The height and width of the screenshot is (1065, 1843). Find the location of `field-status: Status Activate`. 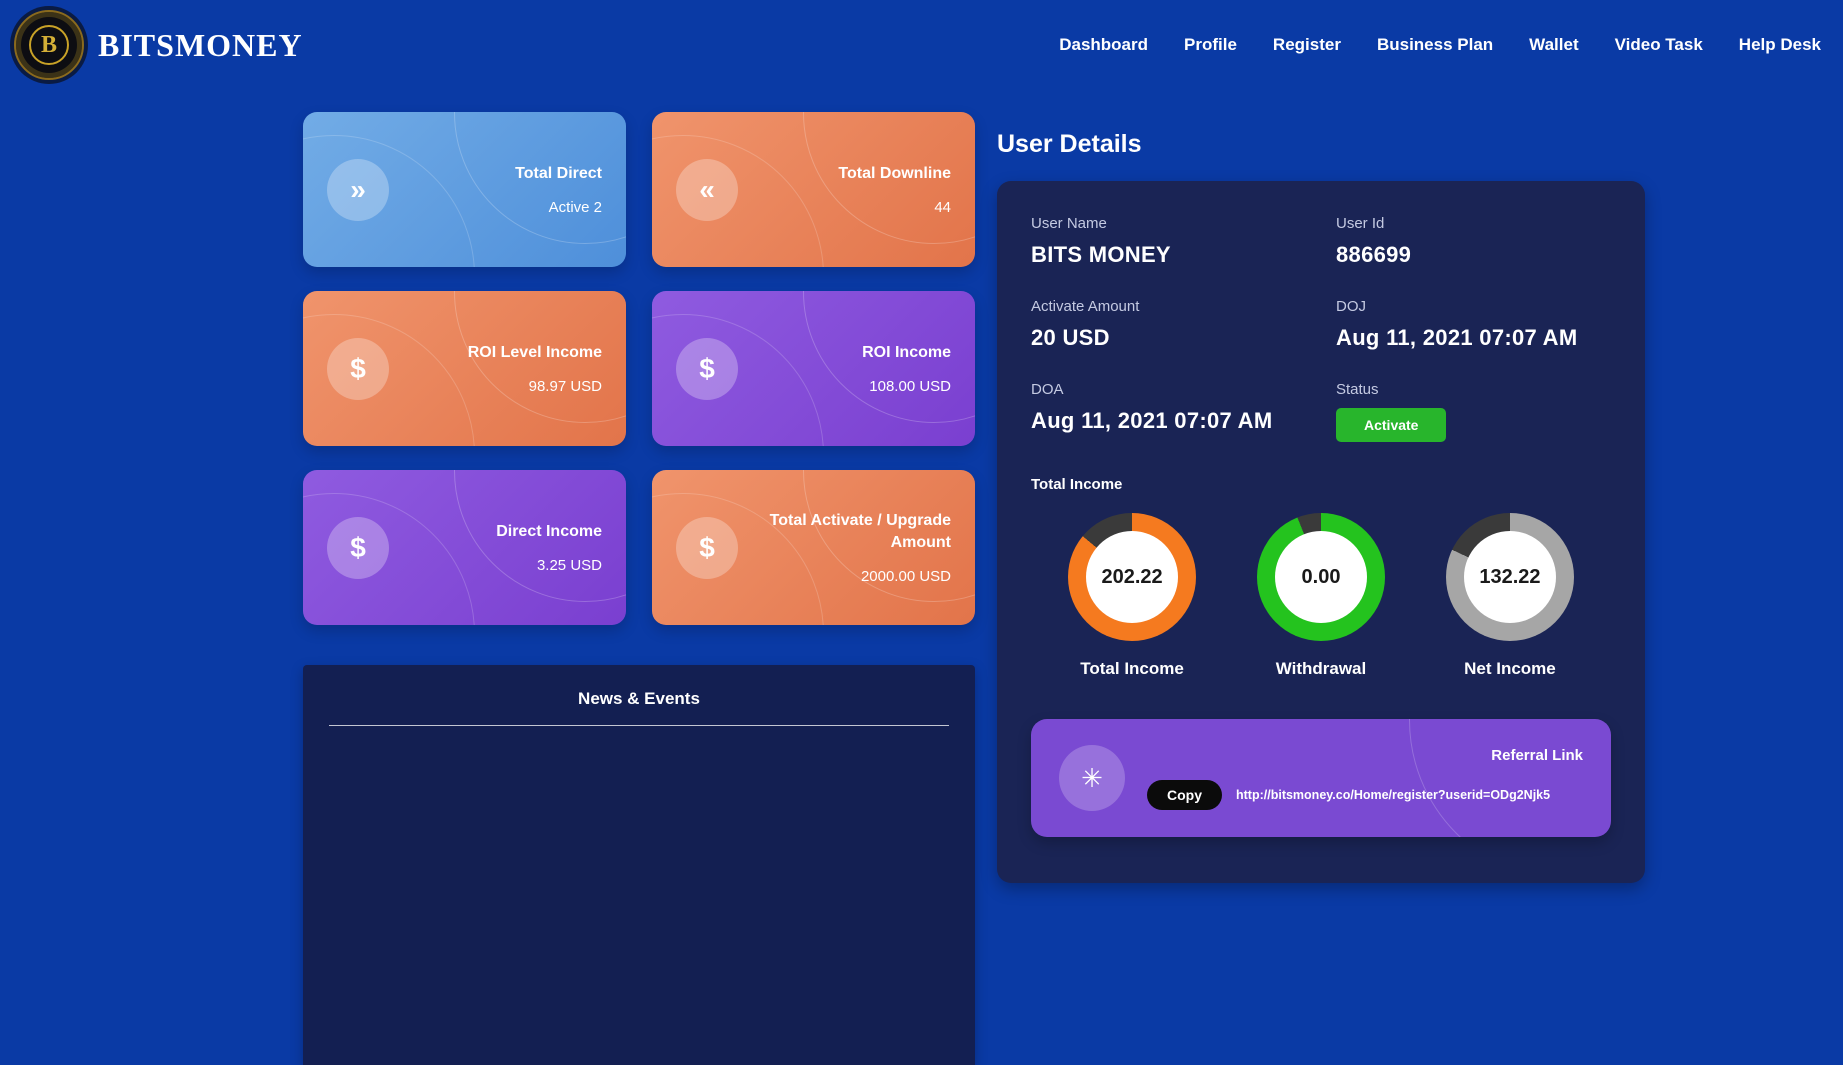

field-status: Status Activate is located at coordinates (1473, 411).